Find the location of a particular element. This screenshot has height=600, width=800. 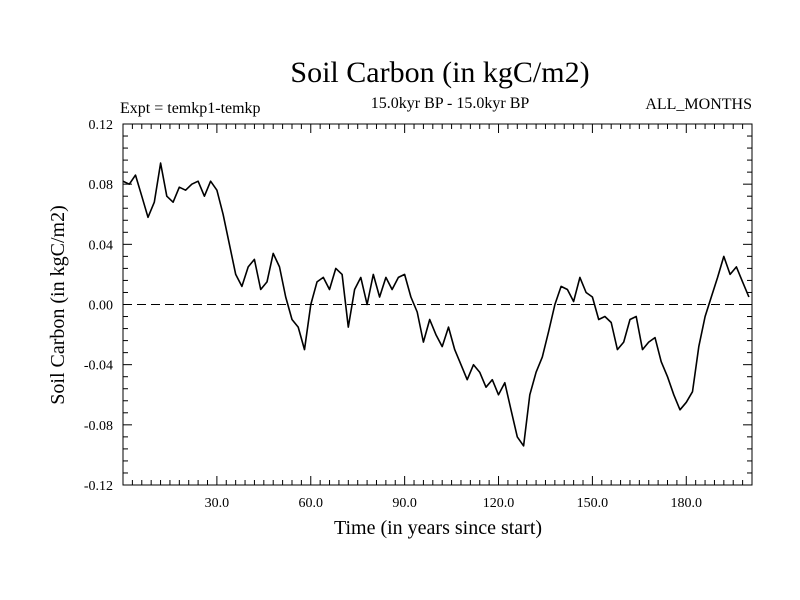

y-tick-label: 0.00 is located at coordinates (101, 306).